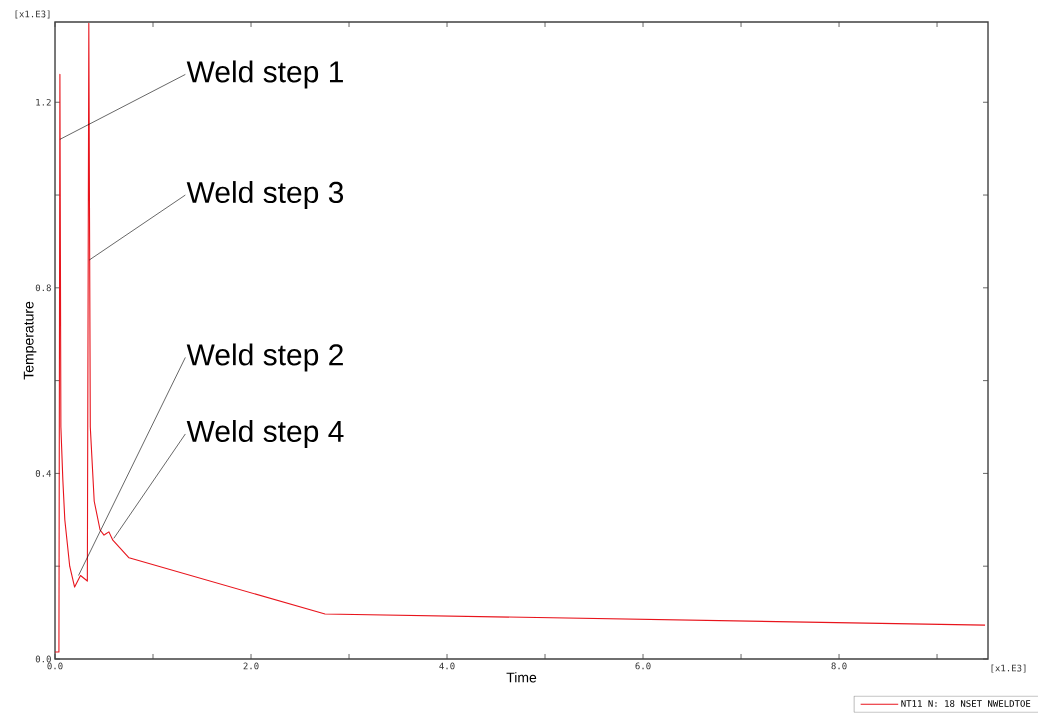 This screenshot has width=1038, height=722. What do you see at coordinates (521, 677) in the screenshot?
I see `x-axis-title: Time` at bounding box center [521, 677].